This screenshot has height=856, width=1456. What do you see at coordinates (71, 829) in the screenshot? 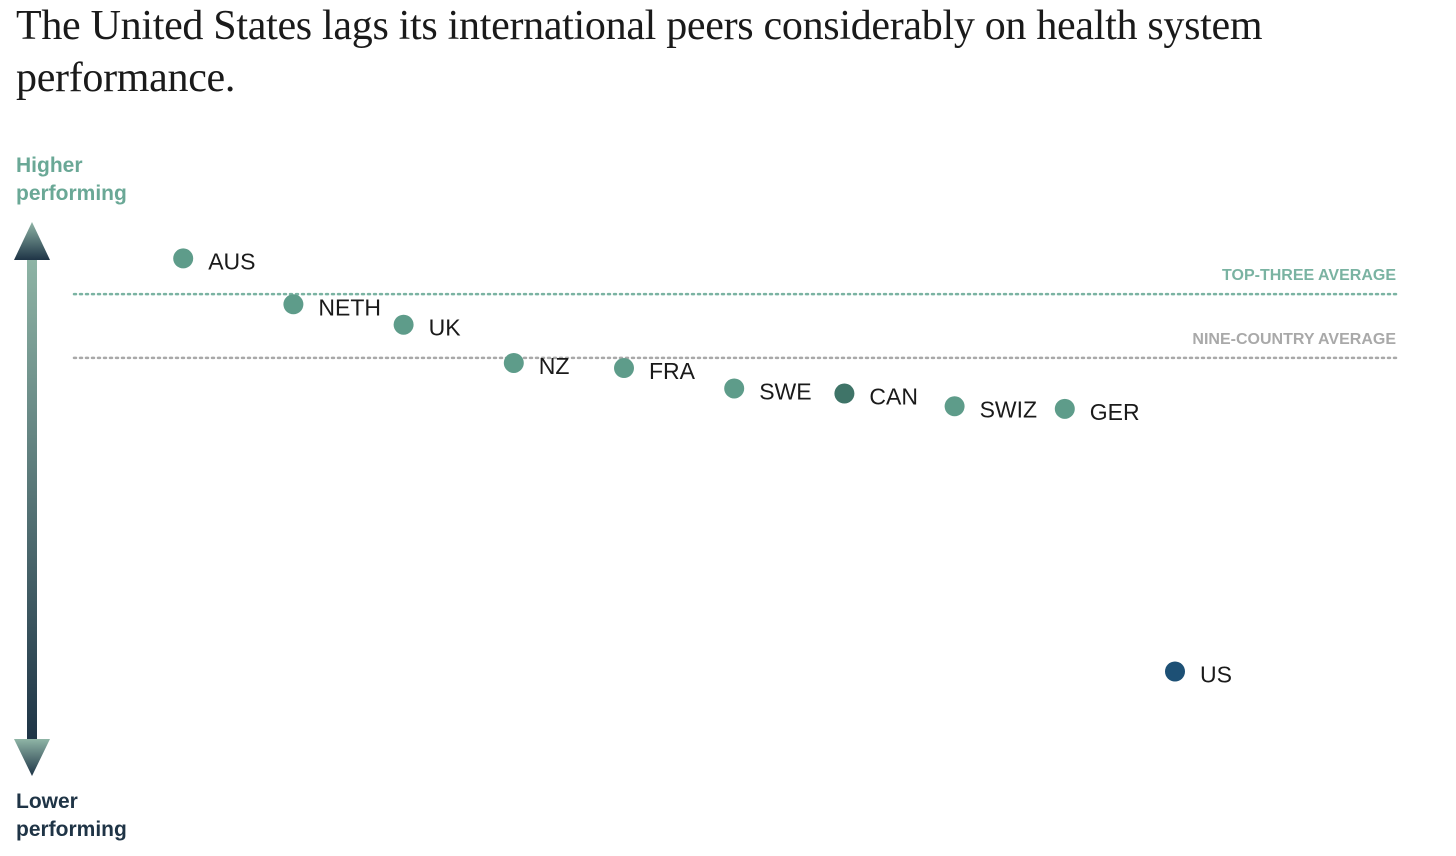
I see `lower-performing-label-line-2: performing` at bounding box center [71, 829].